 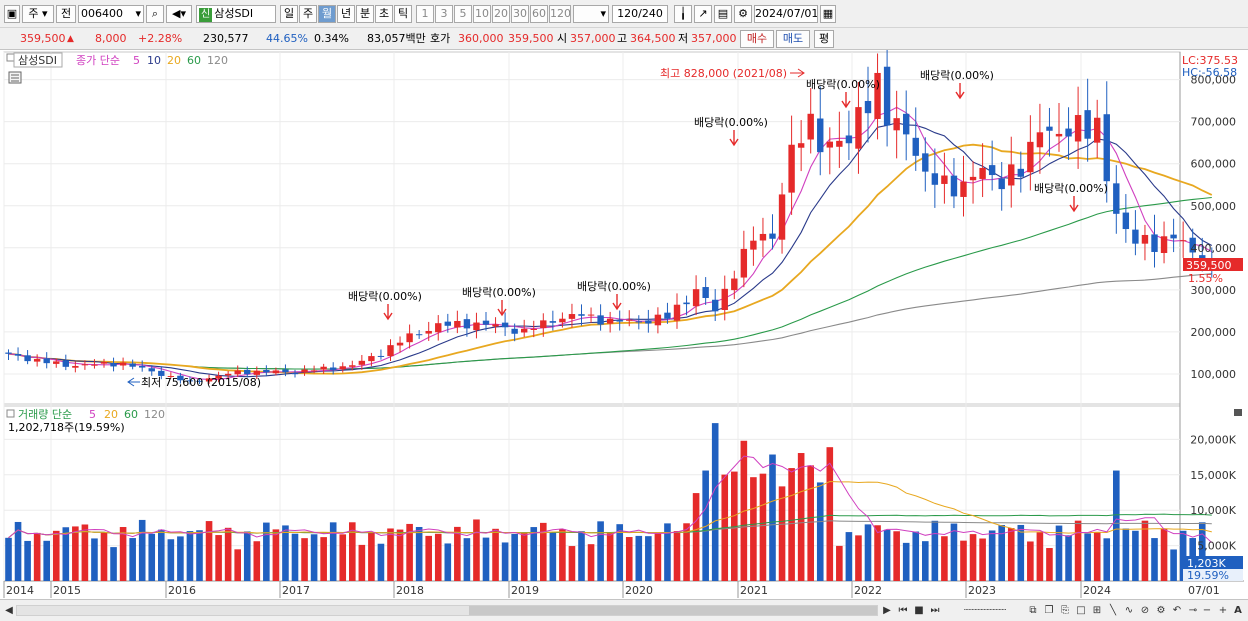 I want to click on tab-week: 주, so click(x=308, y=14).